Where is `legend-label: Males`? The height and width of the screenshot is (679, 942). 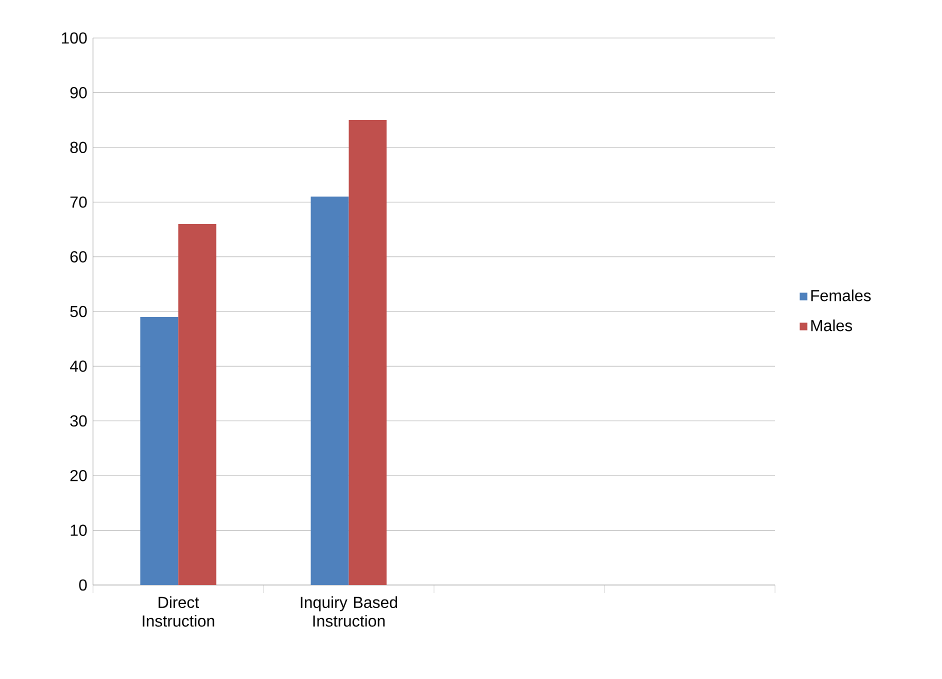
legend-label: Males is located at coordinates (831, 326).